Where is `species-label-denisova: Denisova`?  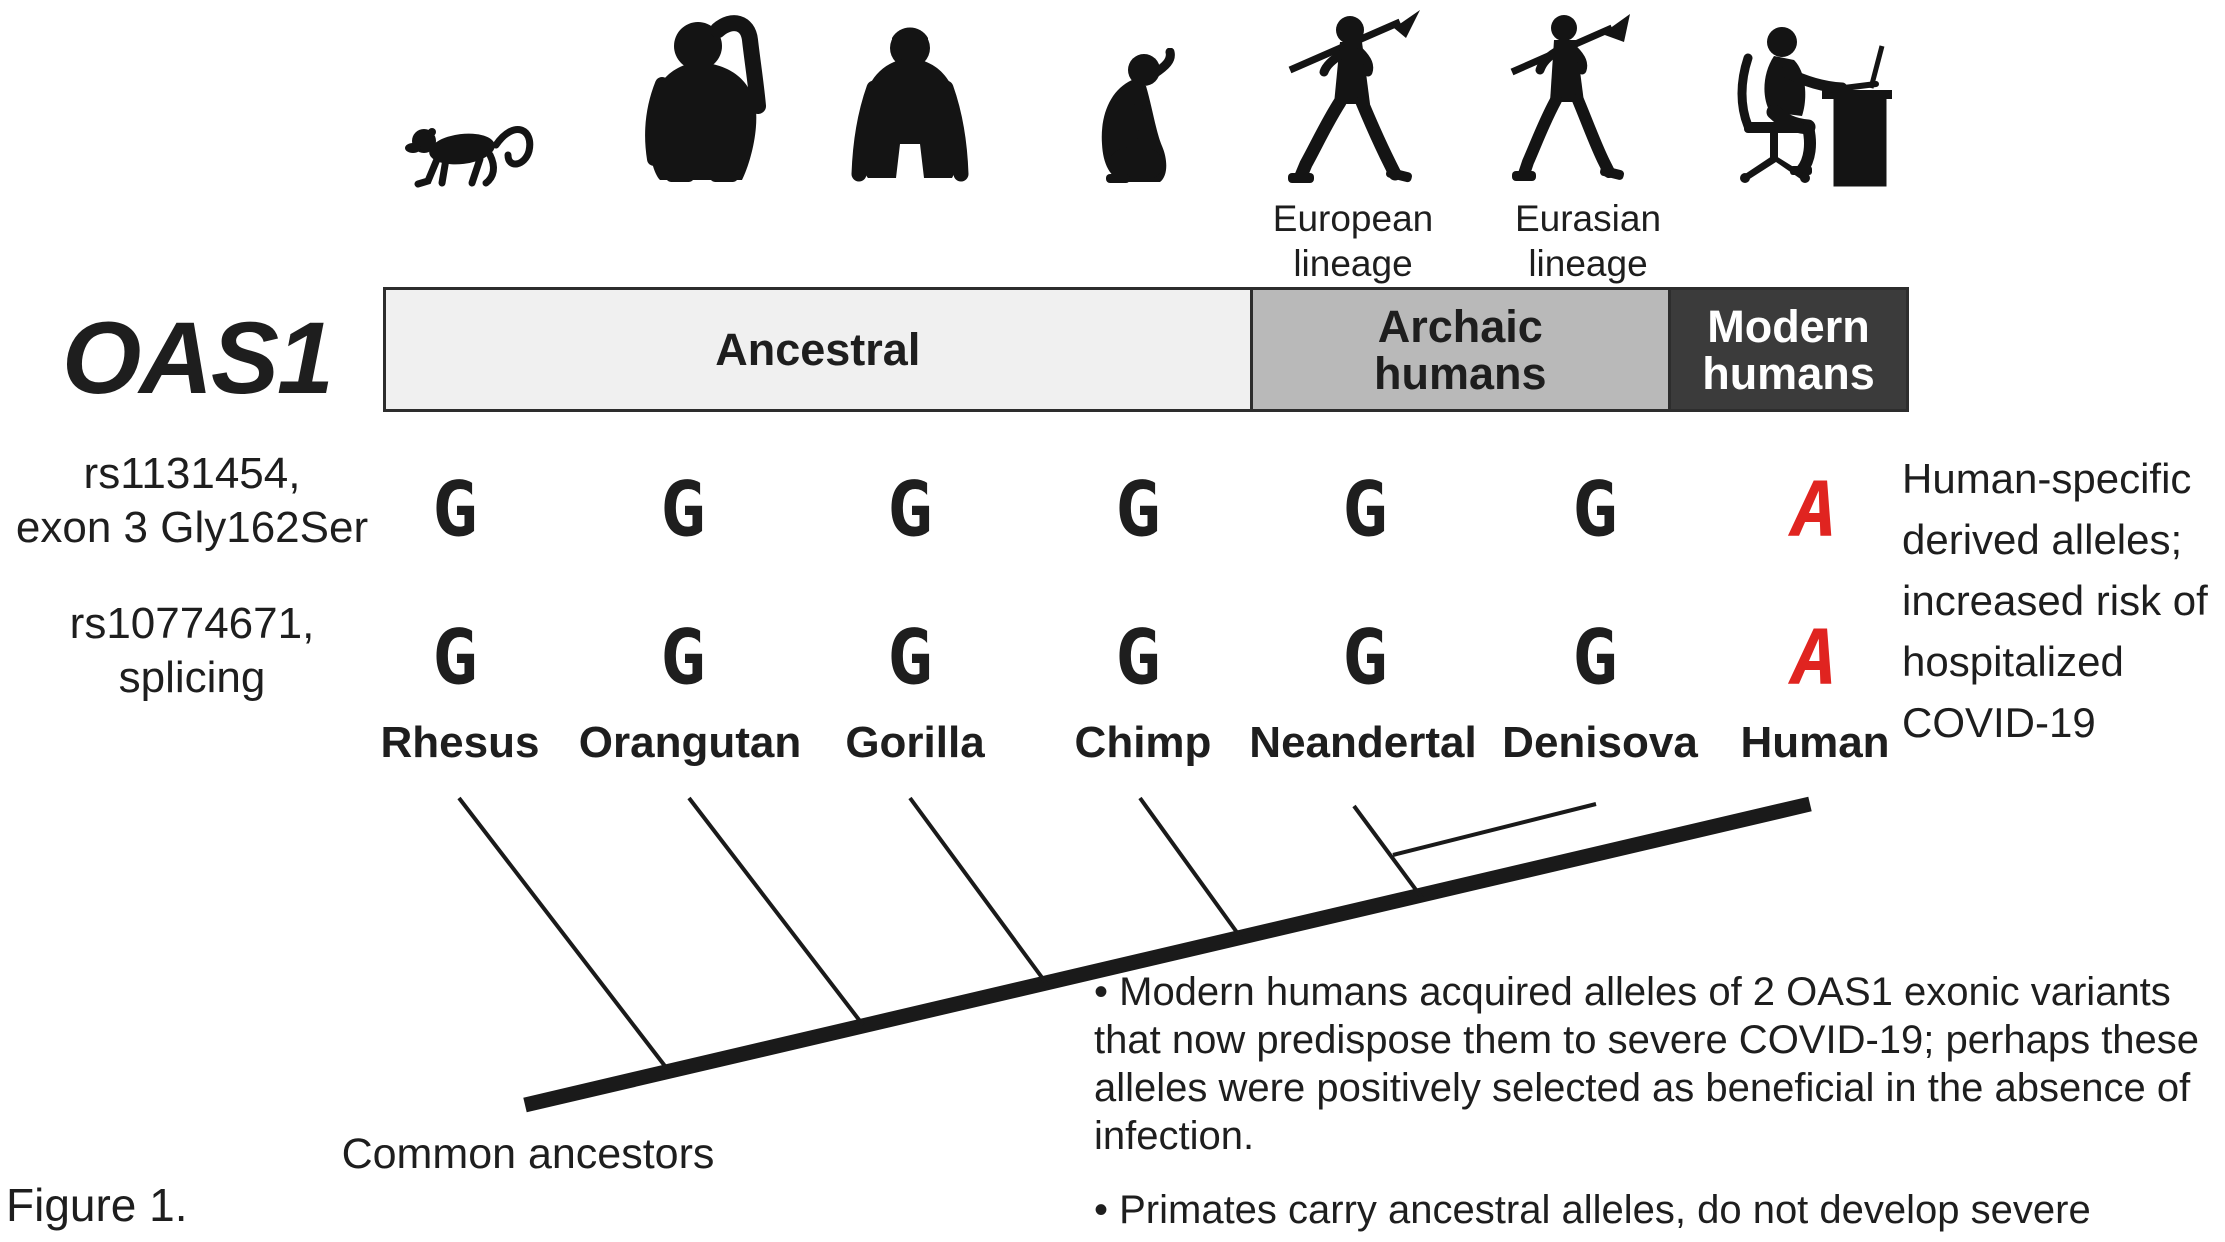 species-label-denisova: Denisova is located at coordinates (1600, 742).